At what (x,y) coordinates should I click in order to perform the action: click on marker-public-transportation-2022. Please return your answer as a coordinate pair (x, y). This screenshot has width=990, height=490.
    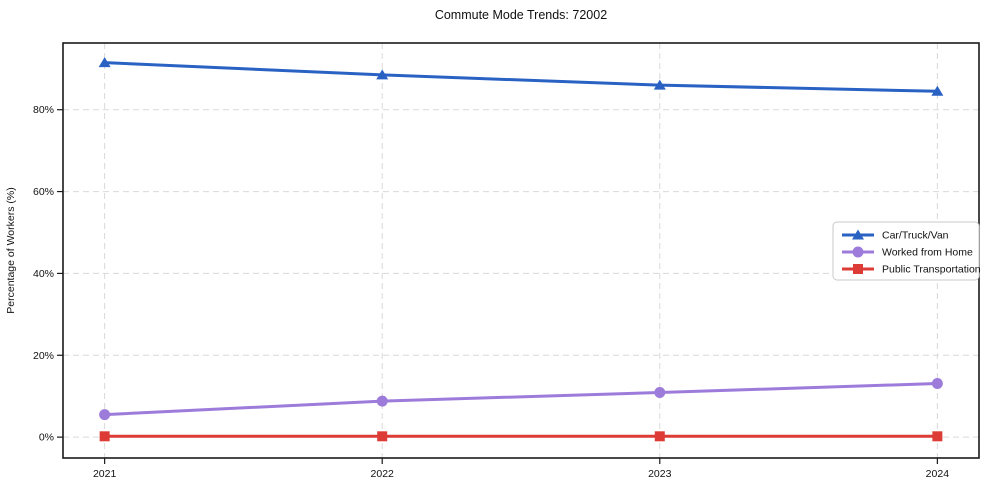
    Looking at the image, I should click on (382, 436).